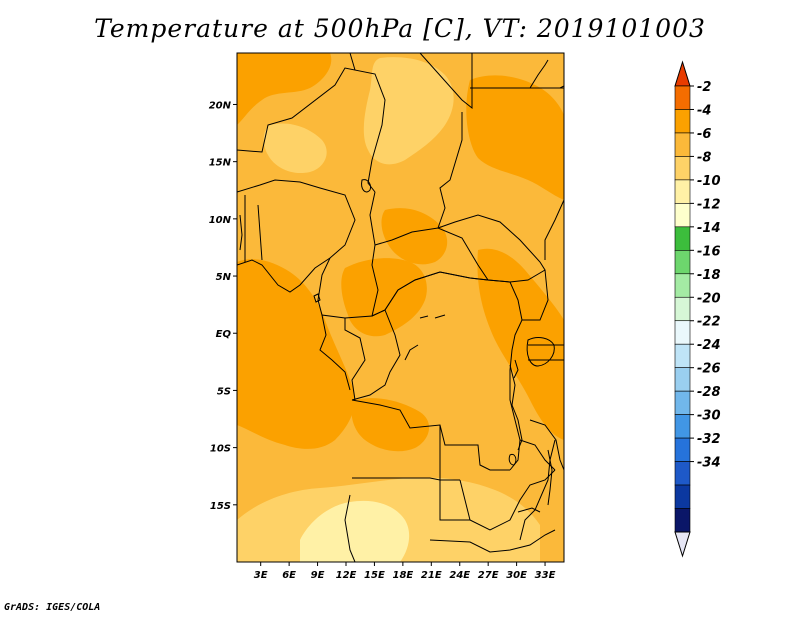 The height and width of the screenshot is (618, 800). What do you see at coordinates (709, 345) in the screenshot?
I see `colorbar-label: -24` at bounding box center [709, 345].